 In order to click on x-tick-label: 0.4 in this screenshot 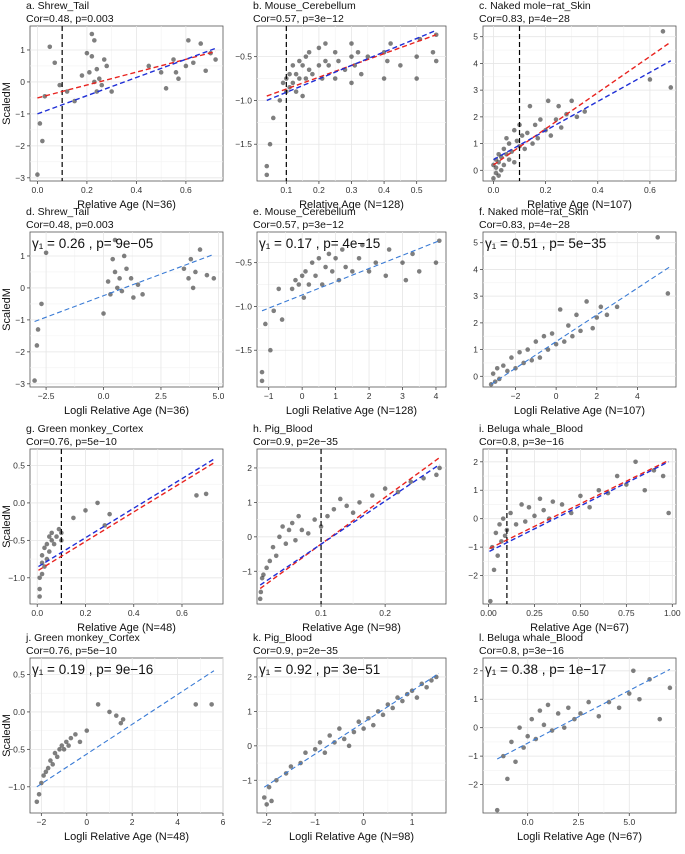, I will do `click(134, 613)`.